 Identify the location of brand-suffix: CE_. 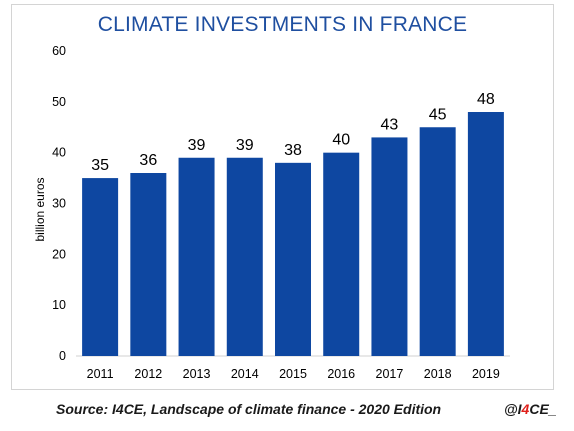
(543, 409).